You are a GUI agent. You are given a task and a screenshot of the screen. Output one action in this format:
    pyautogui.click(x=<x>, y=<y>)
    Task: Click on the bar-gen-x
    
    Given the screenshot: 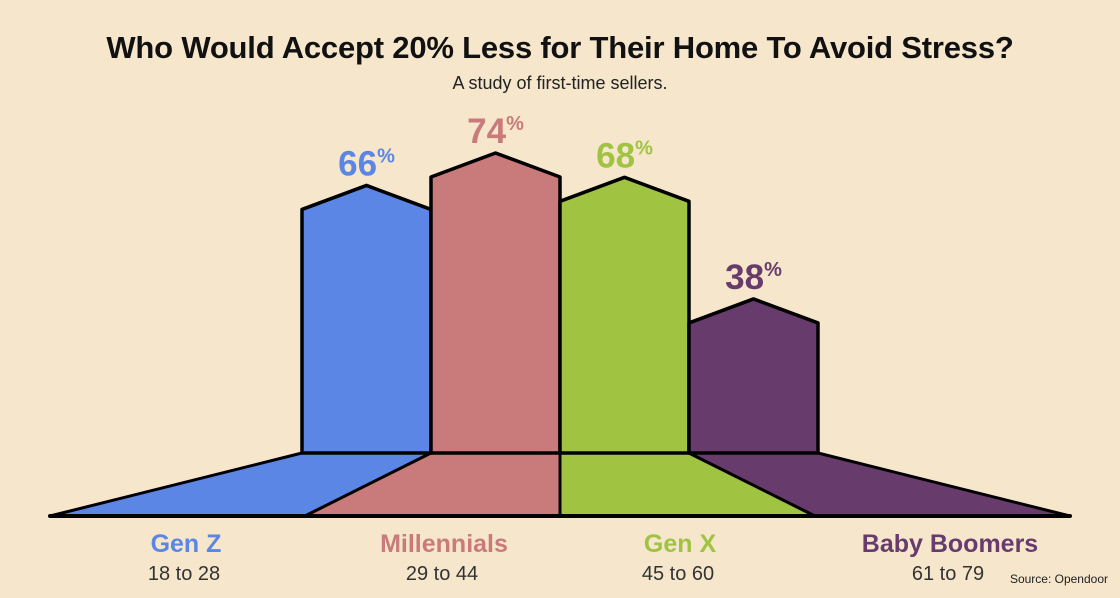 What is the action you would take?
    pyautogui.click(x=624, y=315)
    